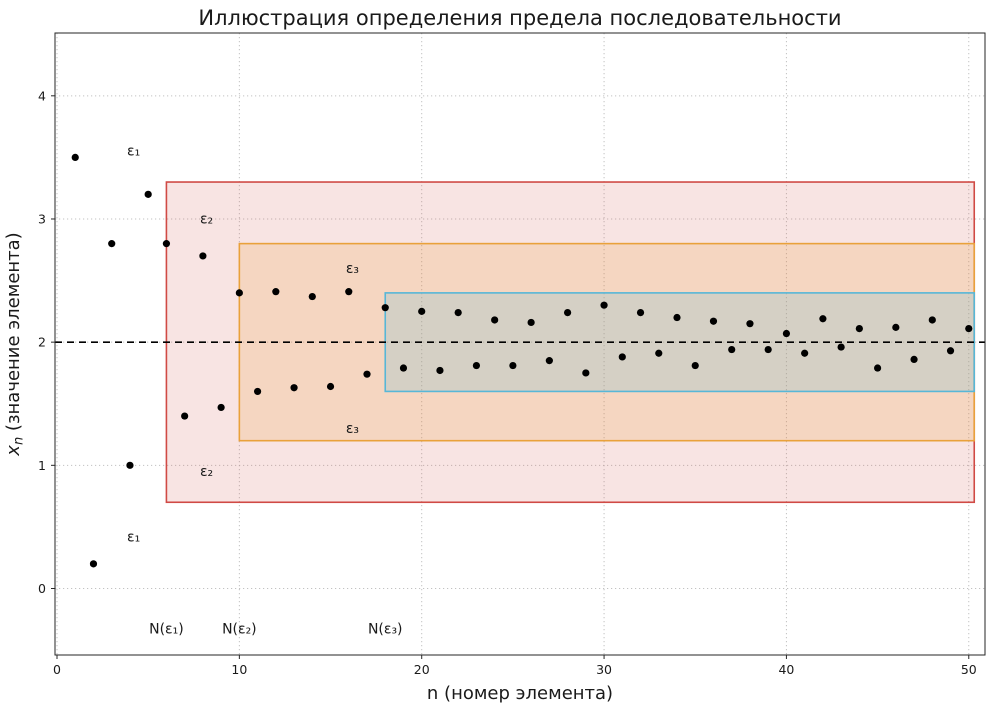 Image resolution: width=996 pixels, height=708 pixels. What do you see at coordinates (239, 630) in the screenshot?
I see `n-epsilon-label-epsilon-2: N(ε₂)` at bounding box center [239, 630].